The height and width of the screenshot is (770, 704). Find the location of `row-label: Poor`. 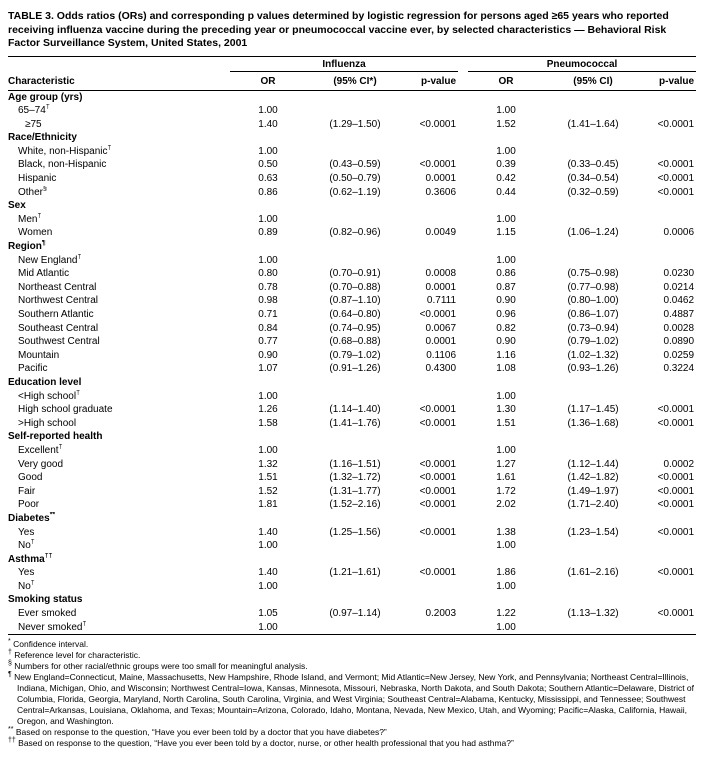

row-label: Poor is located at coordinates (29, 505).